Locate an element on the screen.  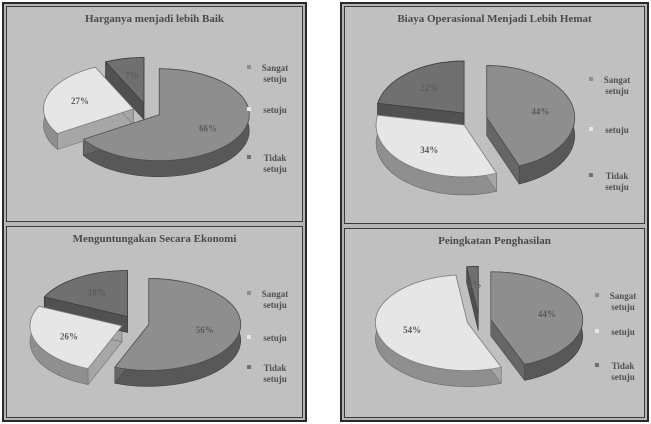
data-label: 26% is located at coordinates (69, 336).